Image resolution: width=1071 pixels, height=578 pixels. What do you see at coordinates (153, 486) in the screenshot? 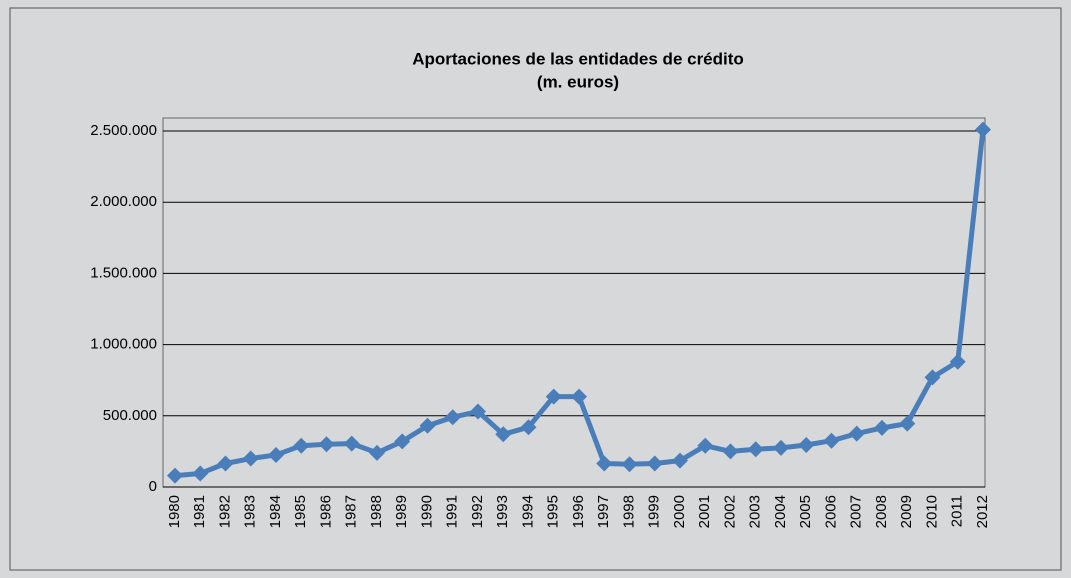
I see `y-tick-label: 0` at bounding box center [153, 486].